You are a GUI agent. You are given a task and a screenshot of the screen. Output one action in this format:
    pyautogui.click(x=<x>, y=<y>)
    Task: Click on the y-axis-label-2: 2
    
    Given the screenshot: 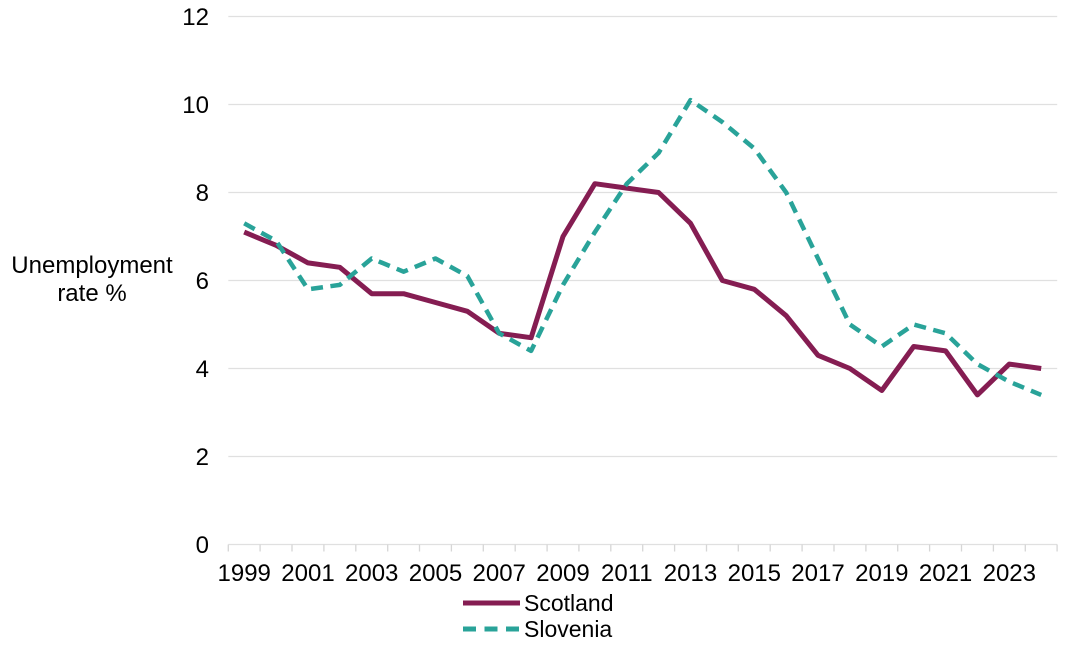 What is the action you would take?
    pyautogui.click(x=202, y=457)
    